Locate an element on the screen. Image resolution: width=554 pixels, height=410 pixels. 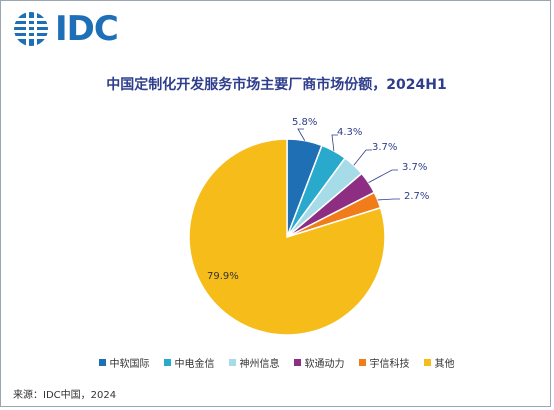
legend-label-2: 神州信息 is located at coordinates (259, 364).